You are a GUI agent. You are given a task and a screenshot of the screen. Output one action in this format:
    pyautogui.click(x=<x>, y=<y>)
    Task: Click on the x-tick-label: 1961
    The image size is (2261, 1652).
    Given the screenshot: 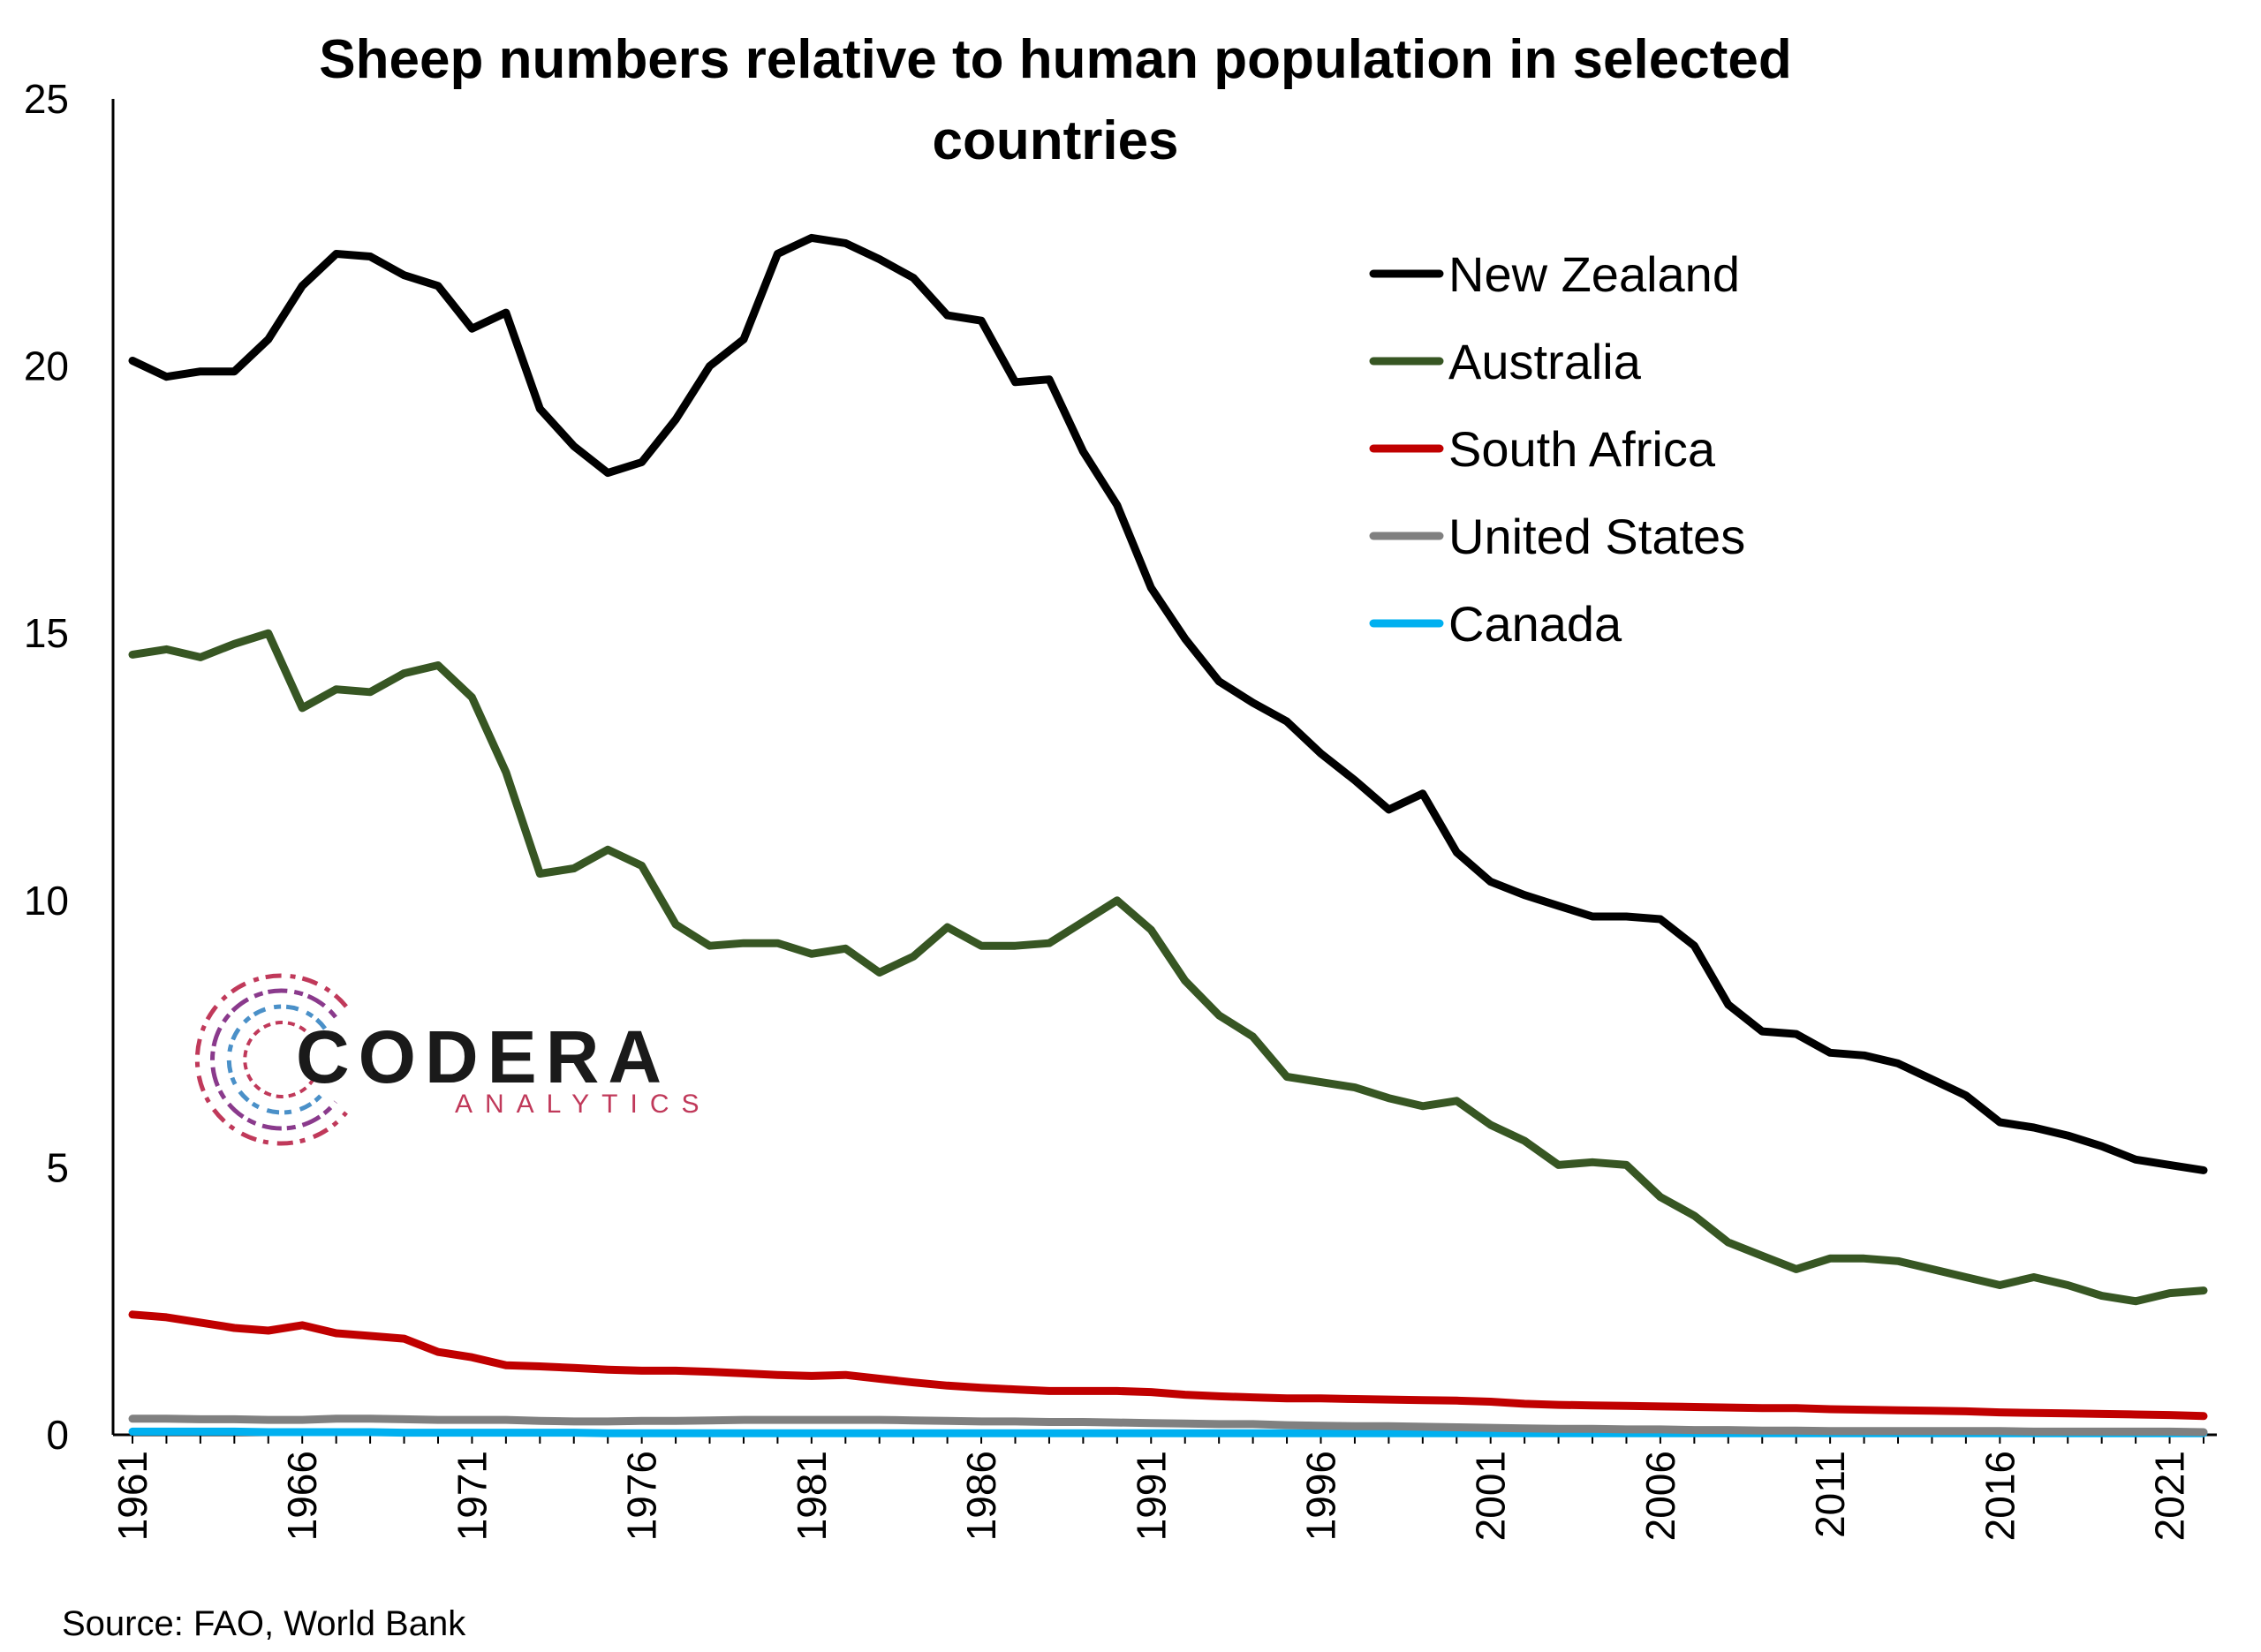 What is the action you would take?
    pyautogui.click(x=132, y=1496)
    